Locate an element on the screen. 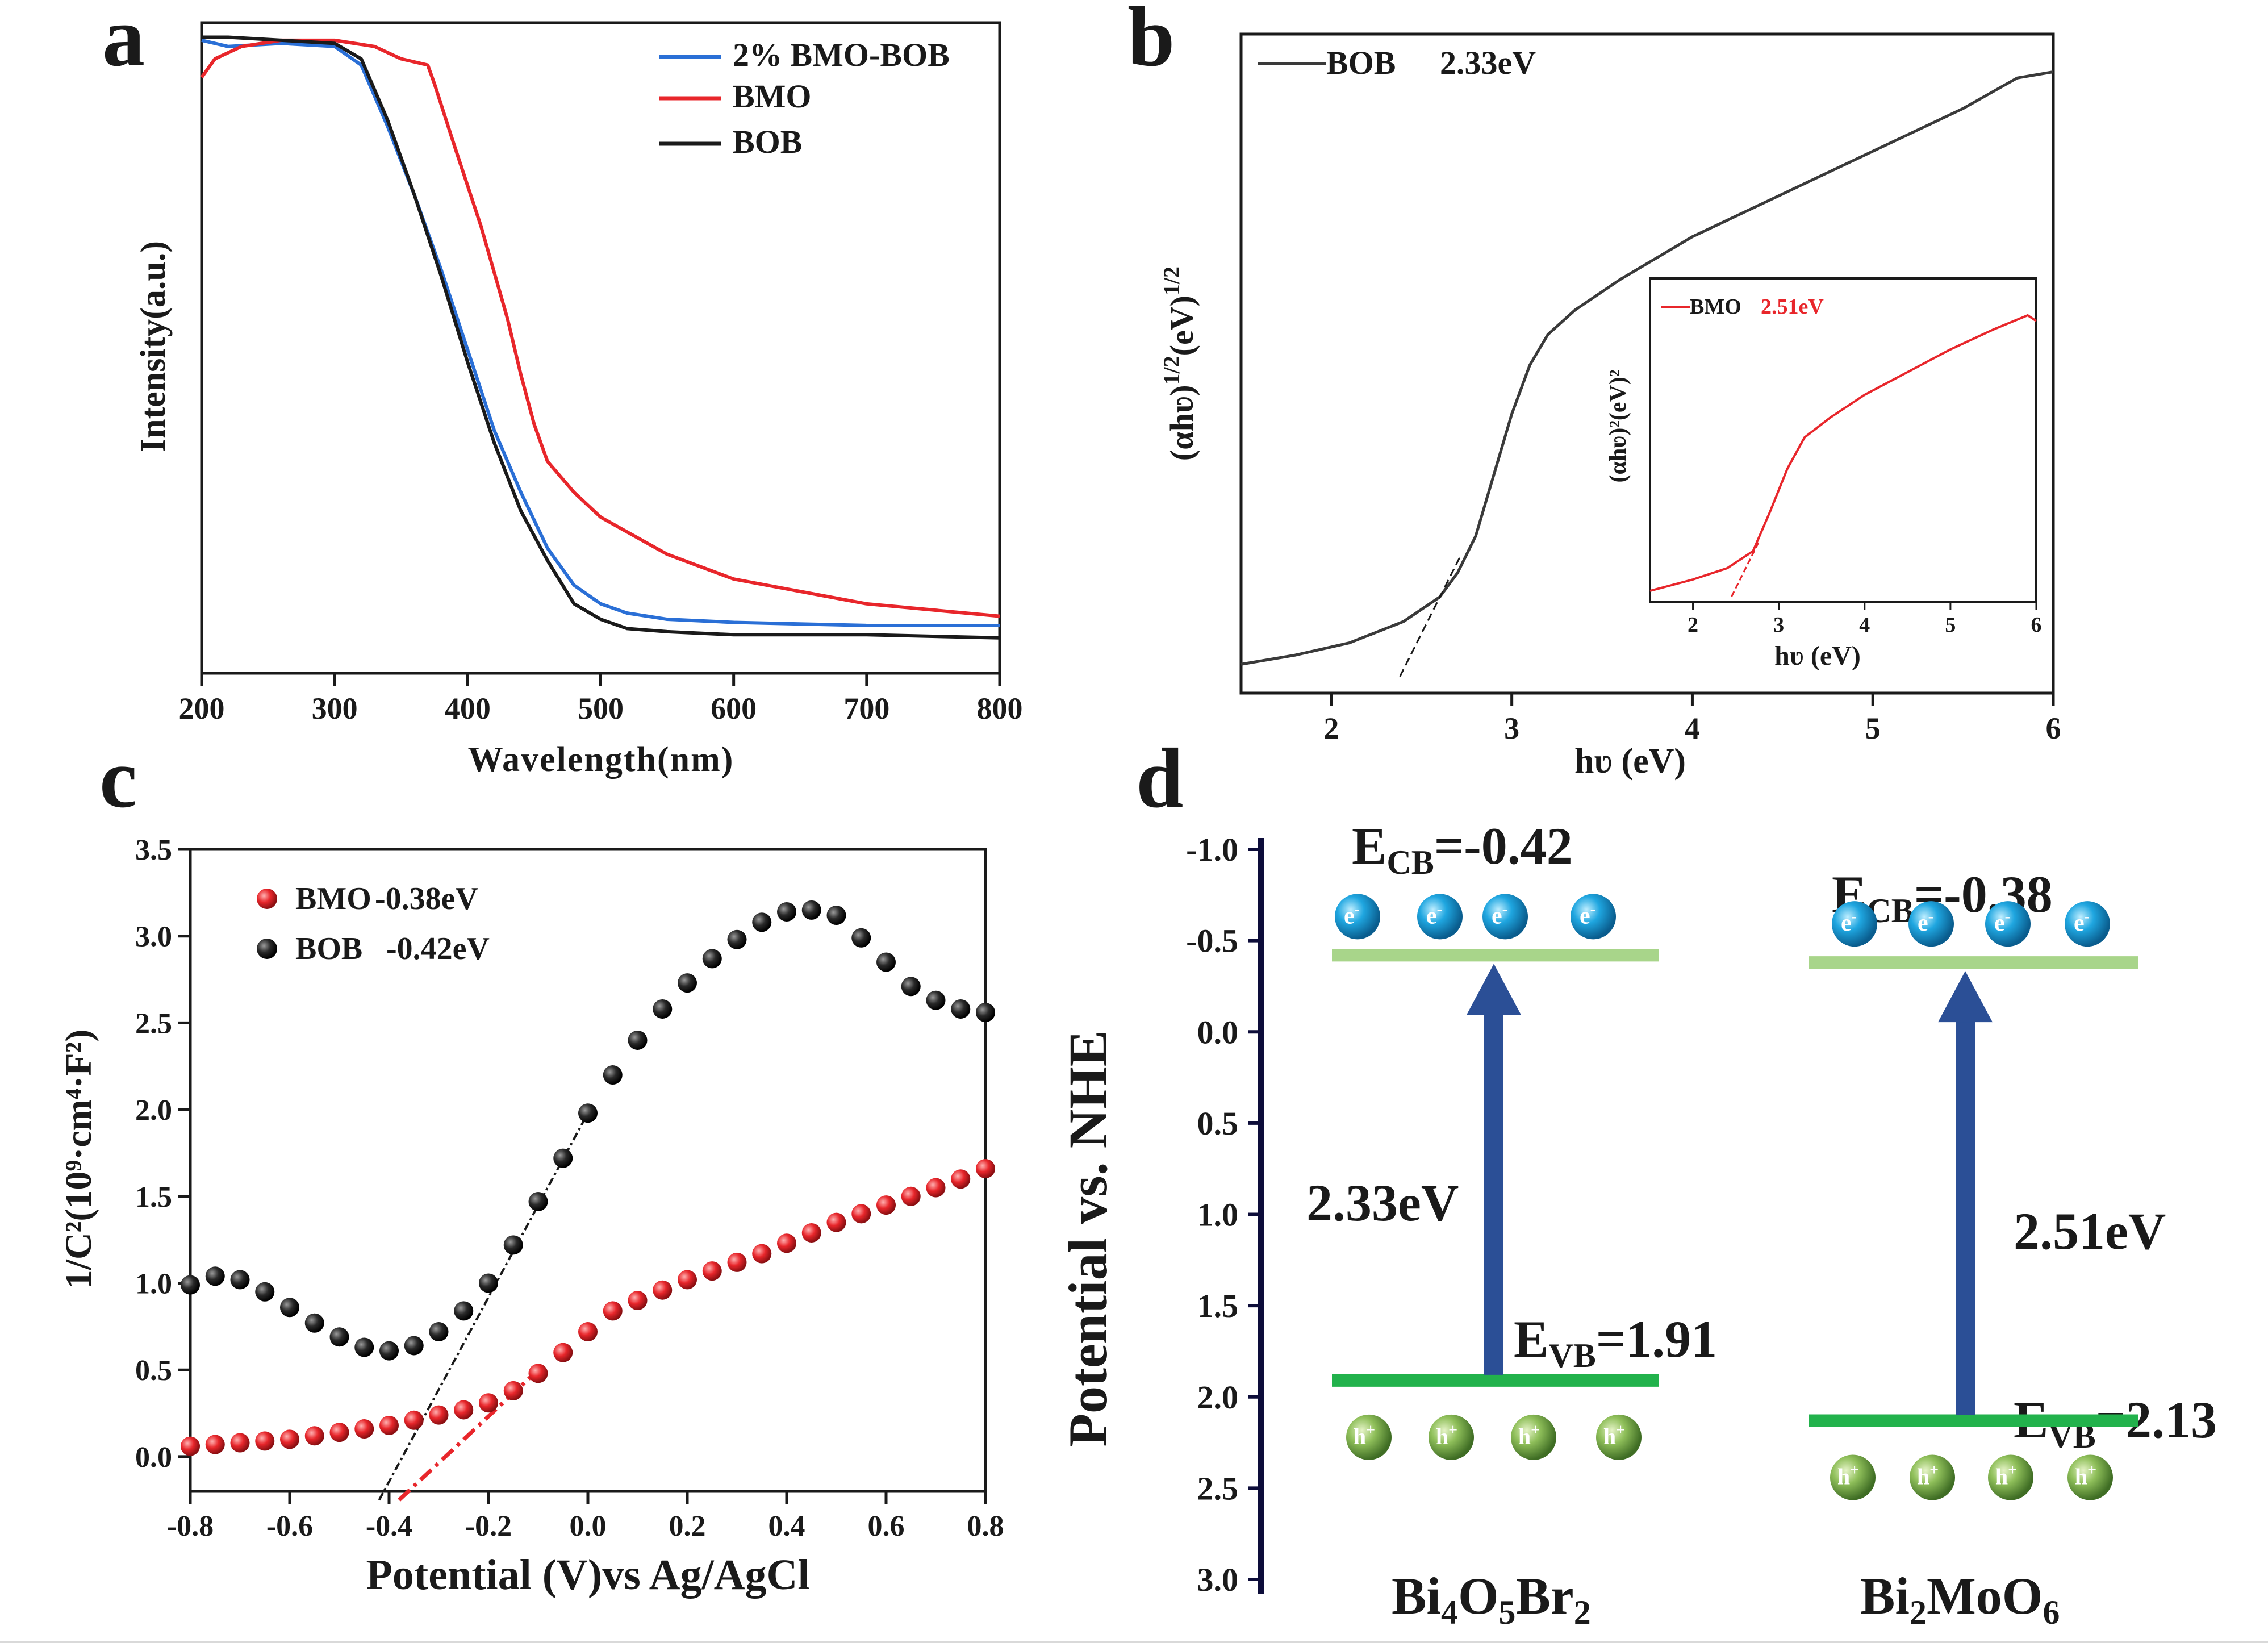 This screenshot has width=2268, height=1651. c-ytick-label: 0.0 is located at coordinates (153, 1457).